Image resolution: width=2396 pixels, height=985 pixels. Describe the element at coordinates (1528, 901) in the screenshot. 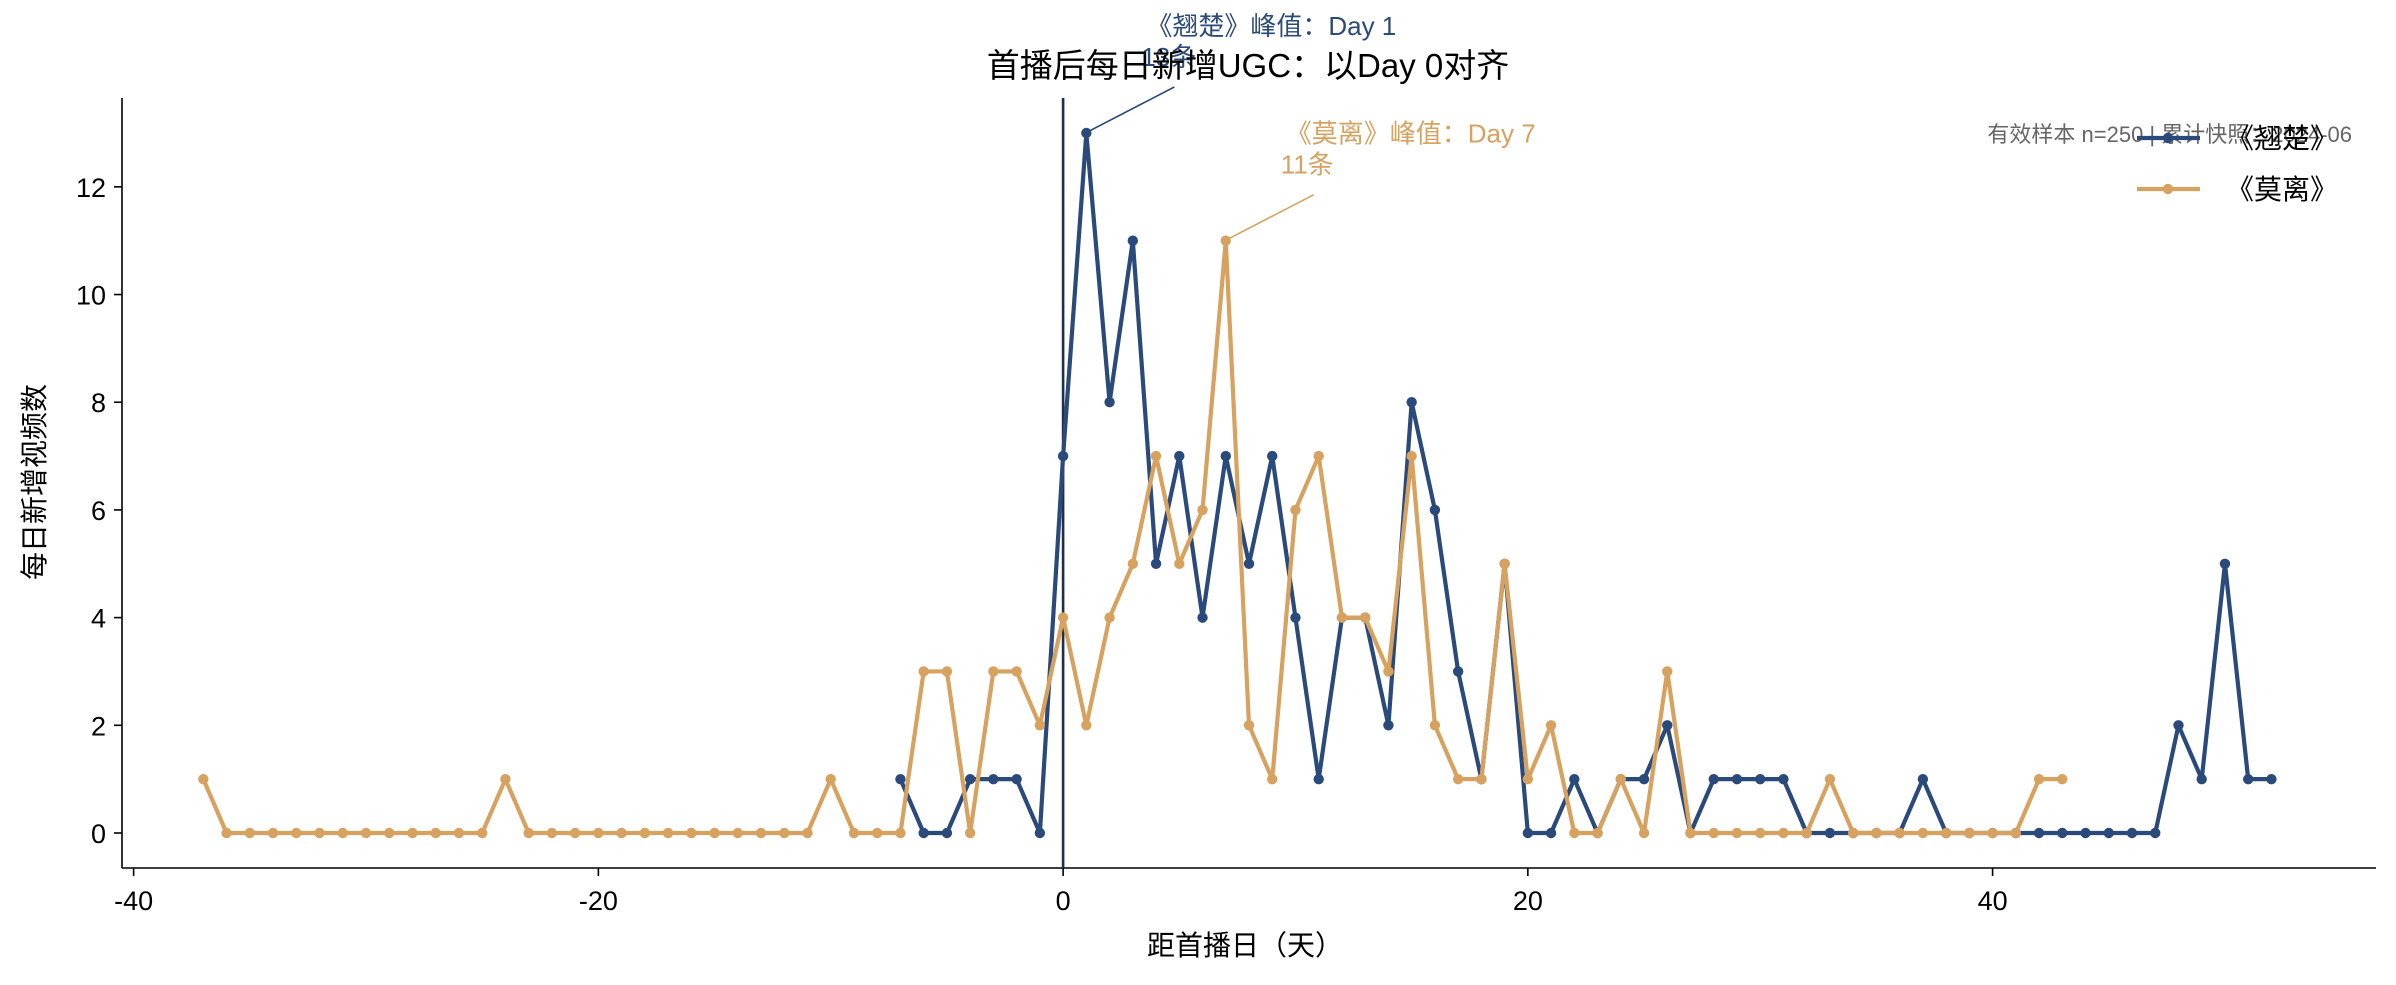

I see `x-tick-label: 20` at that location.